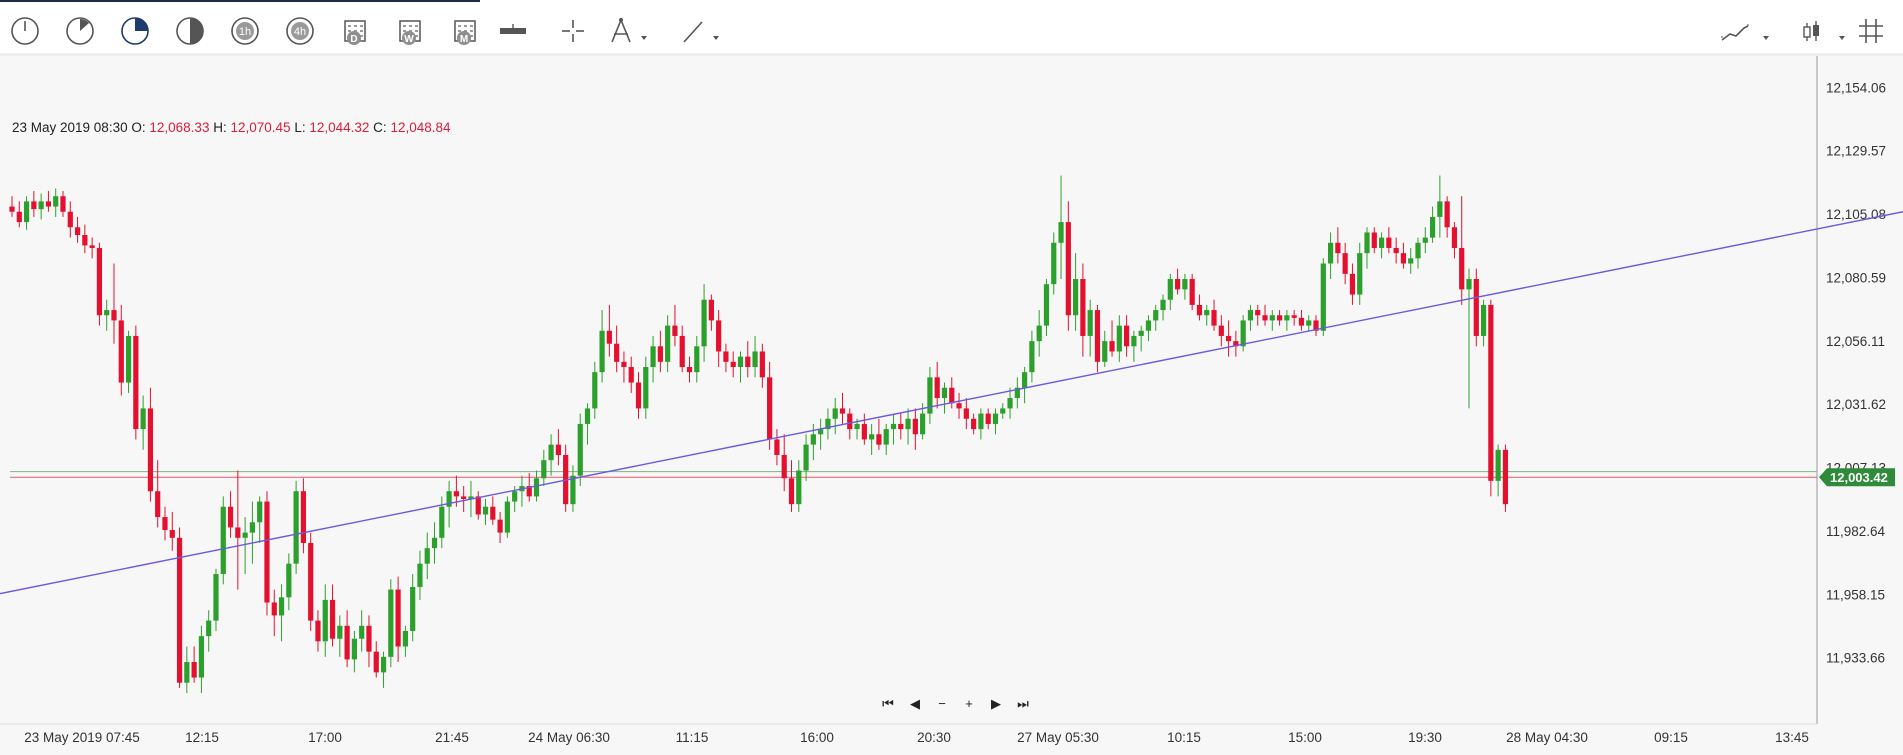 This screenshot has width=1903, height=755. What do you see at coordinates (621, 31) in the screenshot?
I see `compass-draw-icon` at bounding box center [621, 31].